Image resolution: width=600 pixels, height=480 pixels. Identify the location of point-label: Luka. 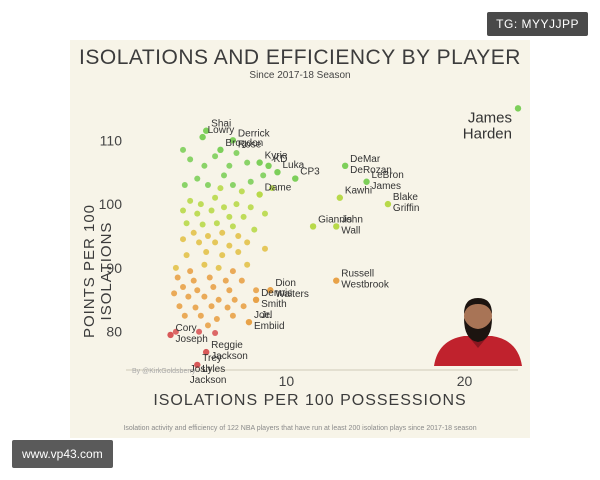
(293, 165).